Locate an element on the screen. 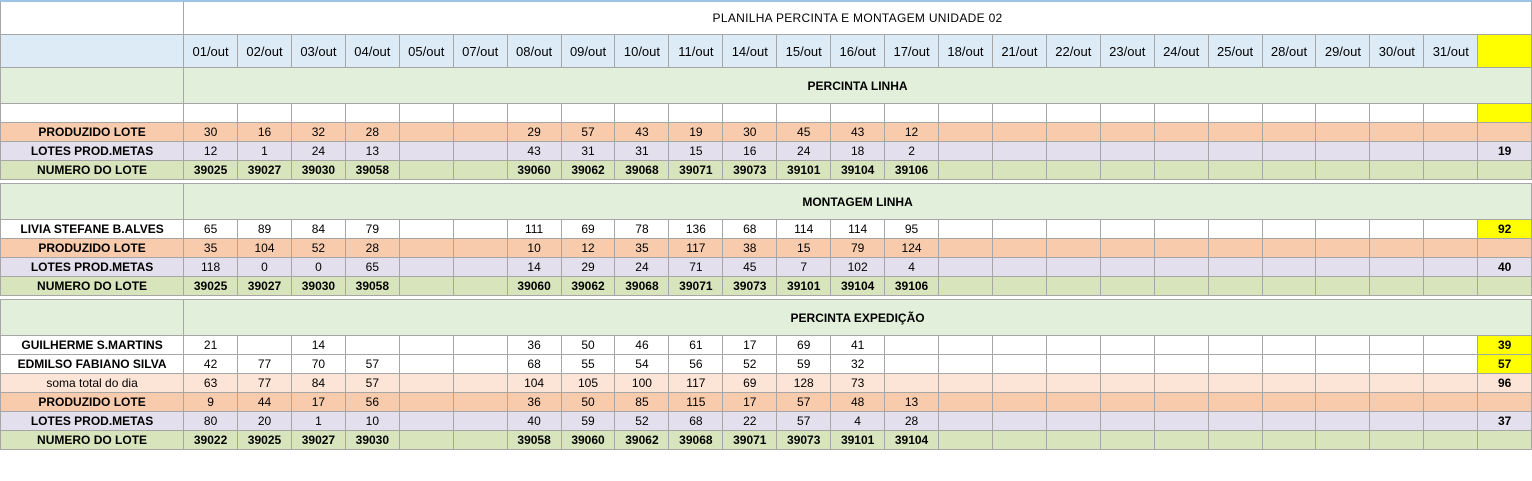 This screenshot has height=481, width=1532. value-cell: 39106 is located at coordinates (912, 286).